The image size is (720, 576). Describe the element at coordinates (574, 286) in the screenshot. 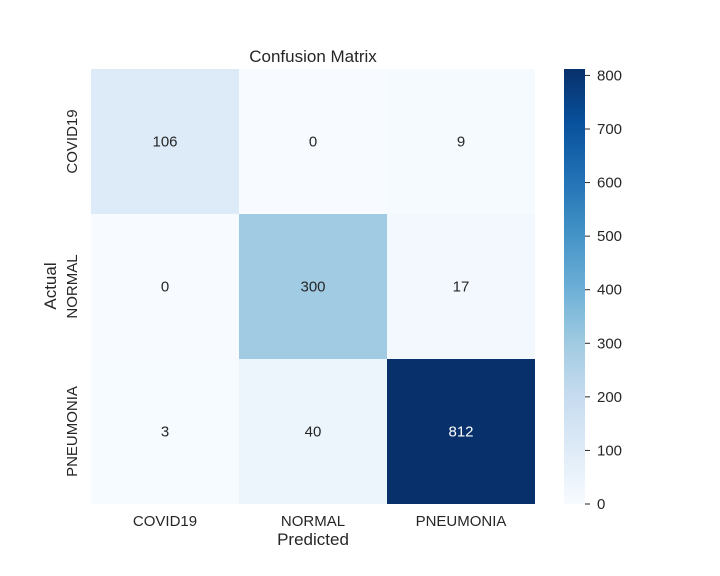

I see `colorbar` at that location.